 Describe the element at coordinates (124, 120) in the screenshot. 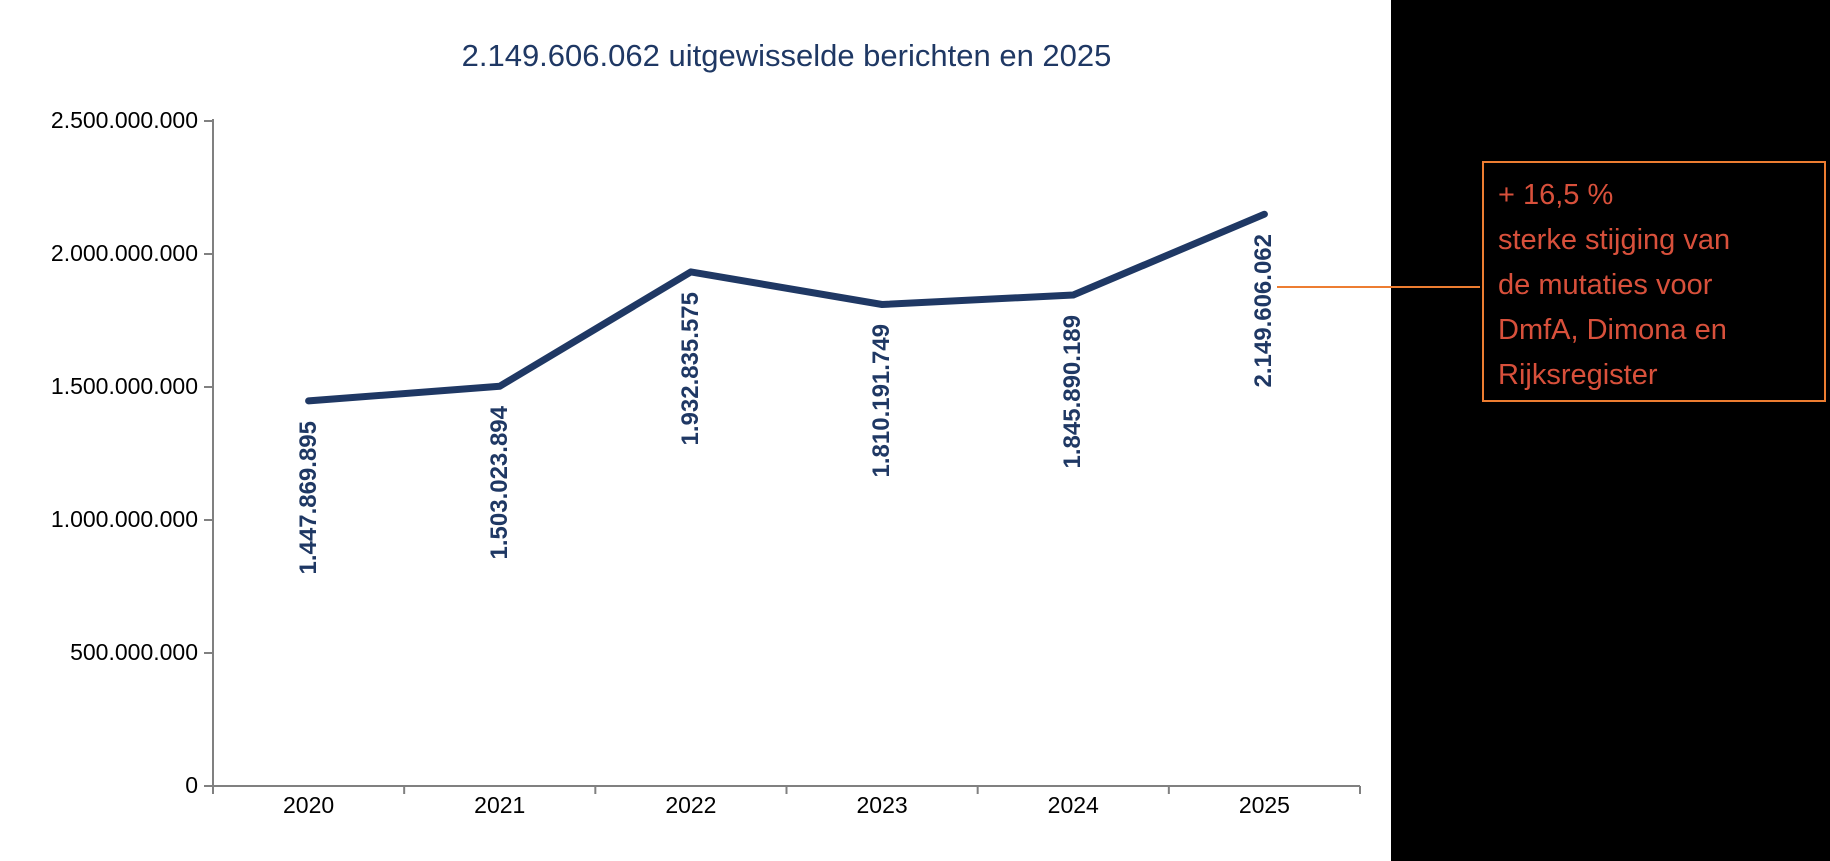

I see `y-axis-tick-label: 2.500.000.000` at that location.